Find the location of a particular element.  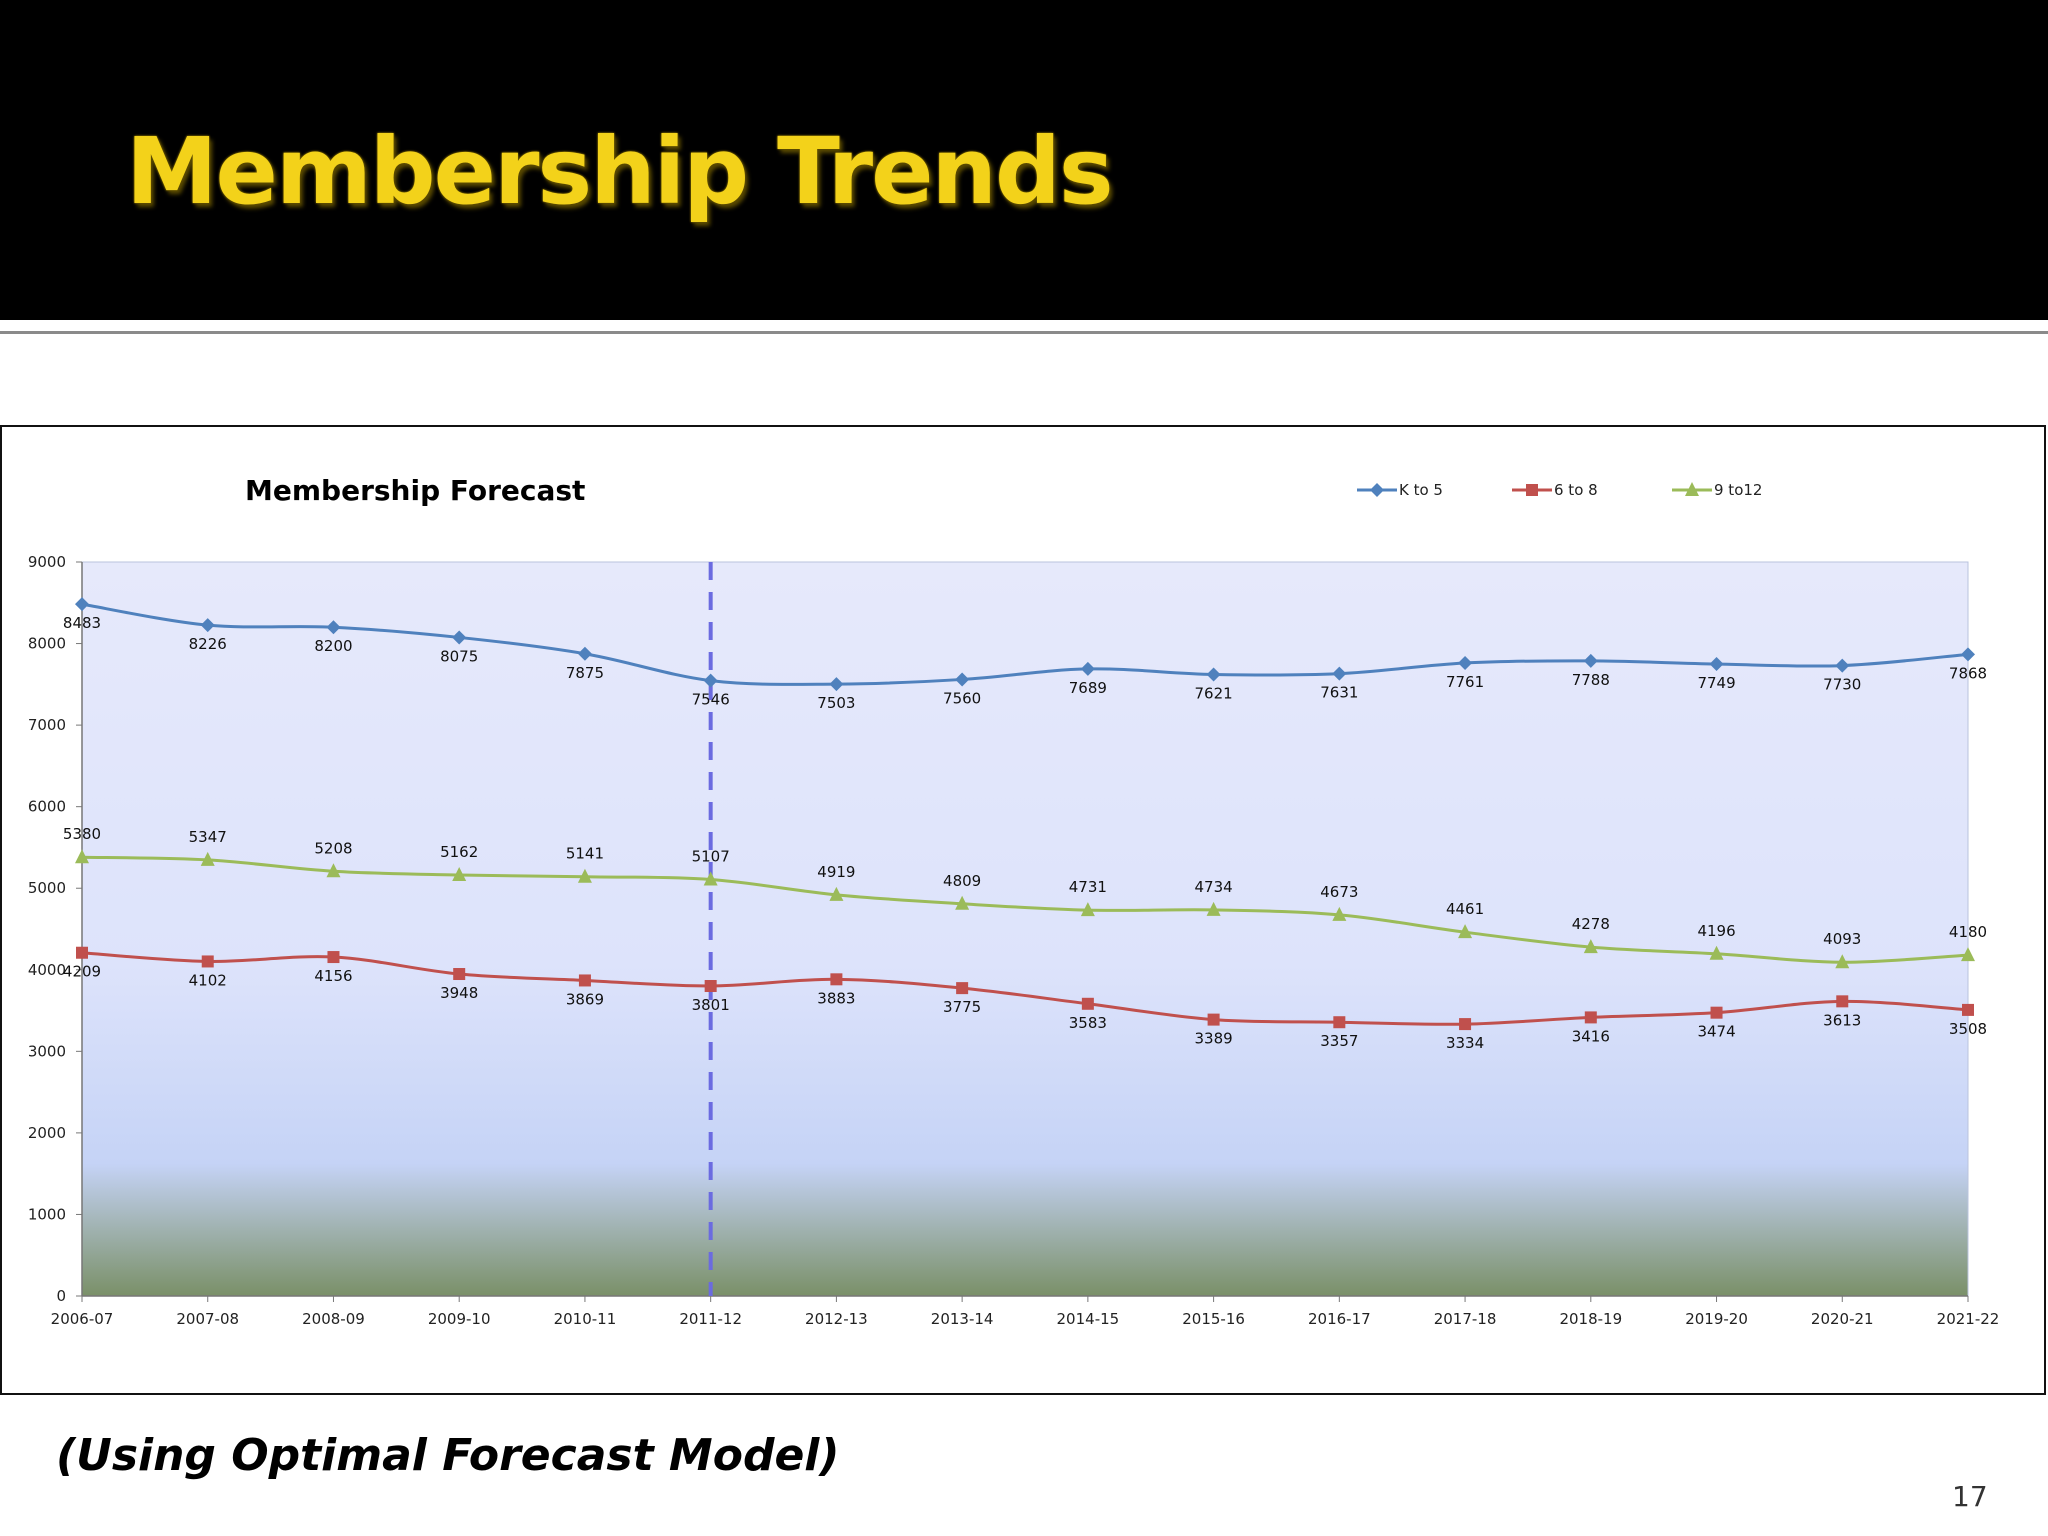

data-label: 7761 is located at coordinates (1465, 682).